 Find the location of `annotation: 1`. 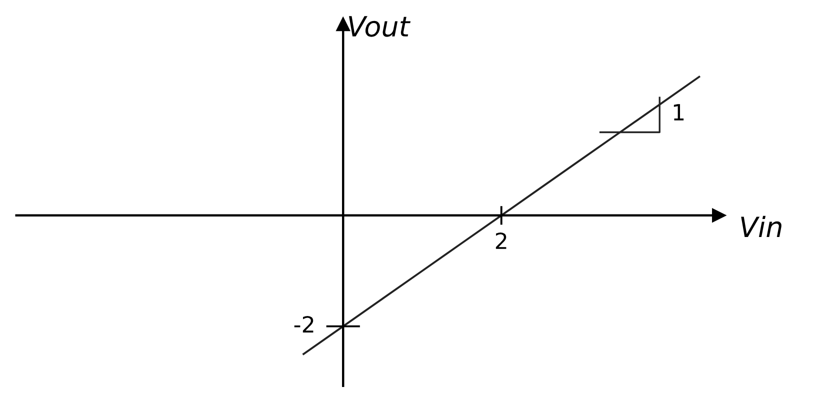

annotation: 1 is located at coordinates (679, 112).